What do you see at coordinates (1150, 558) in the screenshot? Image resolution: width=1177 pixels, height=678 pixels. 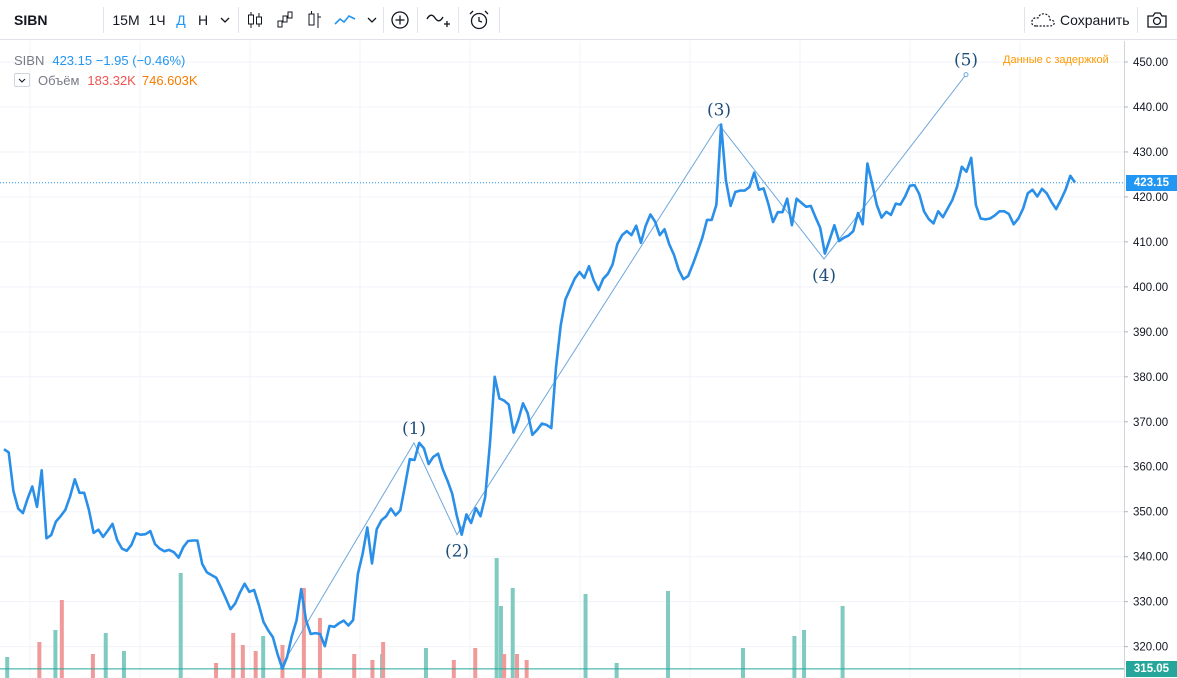 I see `axis-tick-label: 340.00` at bounding box center [1150, 558].